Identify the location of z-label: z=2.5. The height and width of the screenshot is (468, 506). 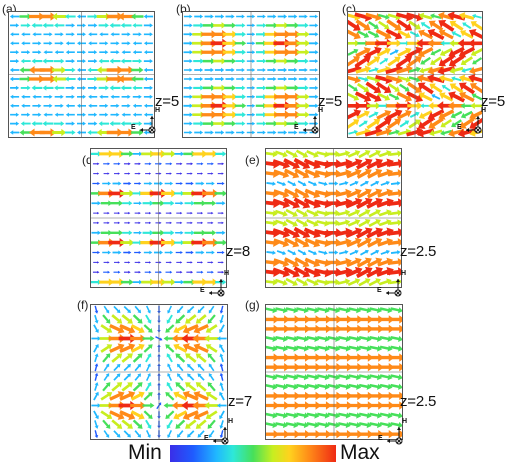
(418, 251).